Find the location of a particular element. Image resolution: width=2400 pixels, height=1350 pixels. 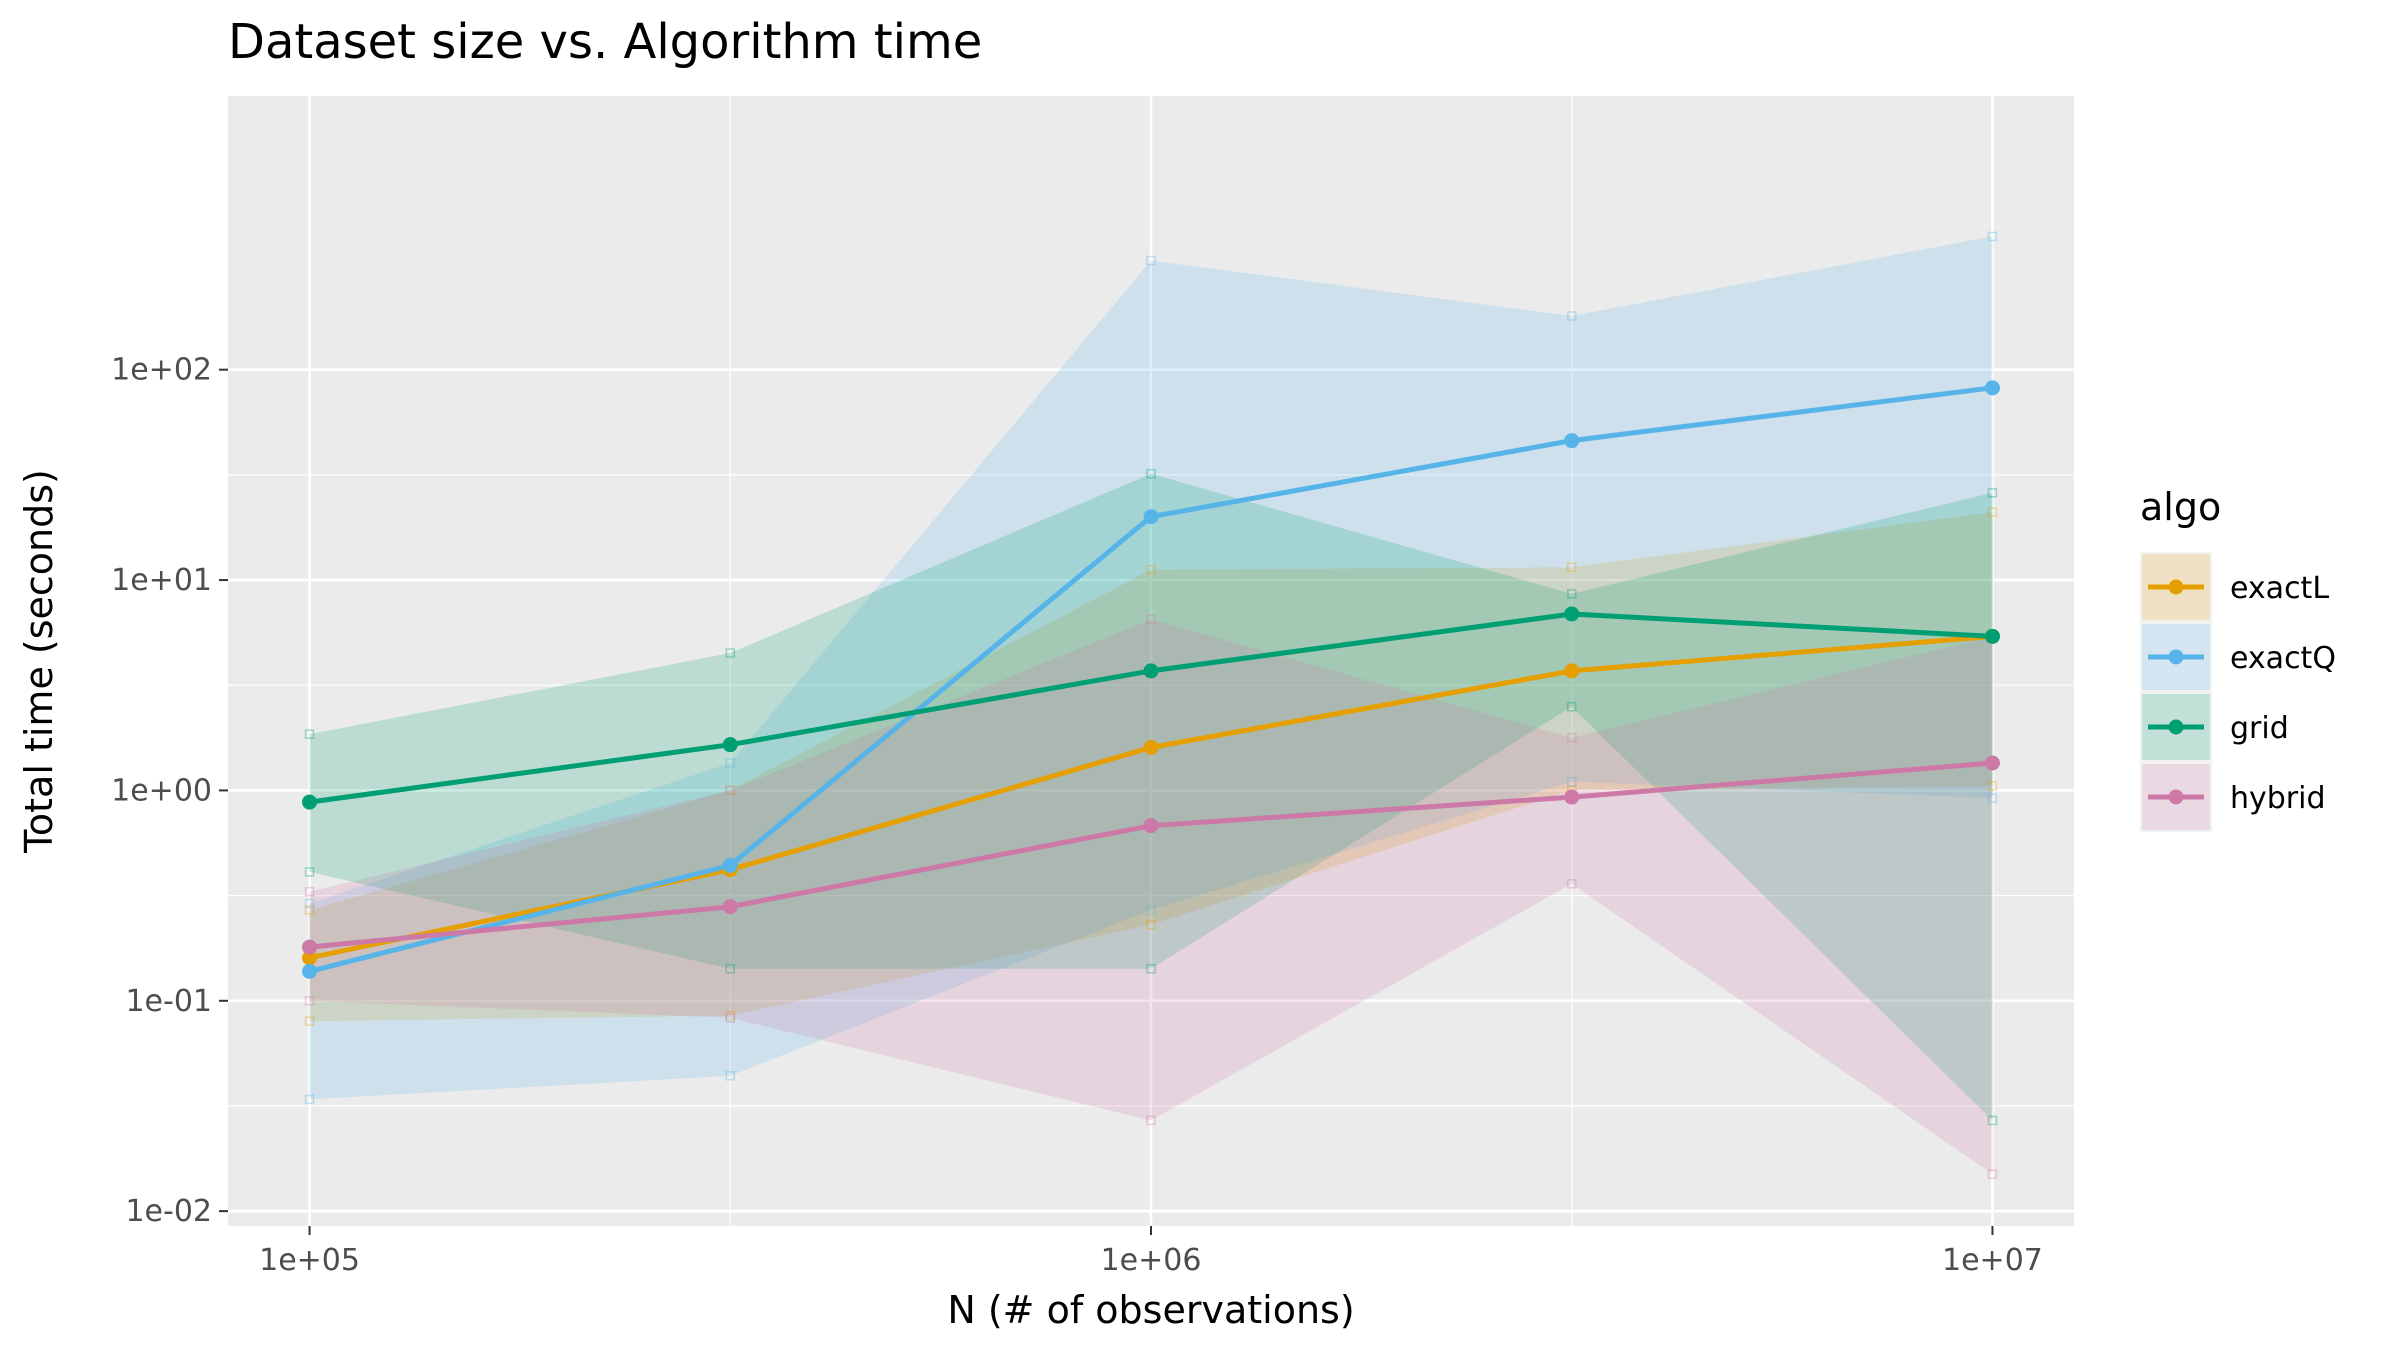

y-tick-label: 1e+01 is located at coordinates (161, 580).